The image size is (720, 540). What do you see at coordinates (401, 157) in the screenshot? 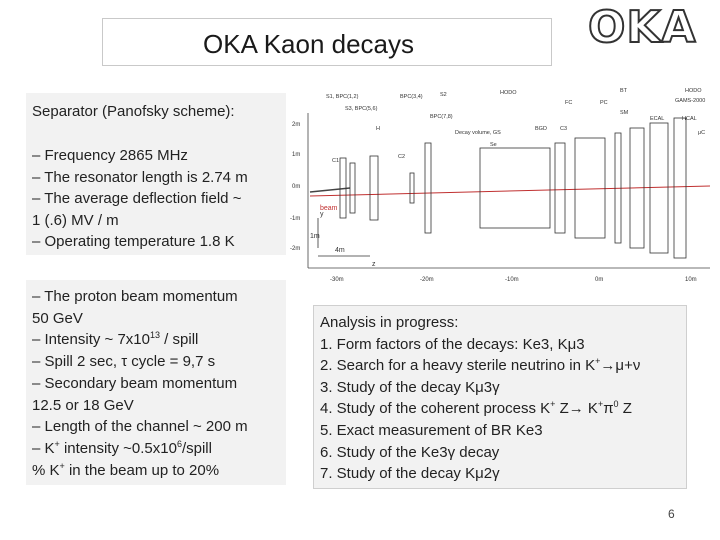
I see `component-label: C2` at bounding box center [401, 157].